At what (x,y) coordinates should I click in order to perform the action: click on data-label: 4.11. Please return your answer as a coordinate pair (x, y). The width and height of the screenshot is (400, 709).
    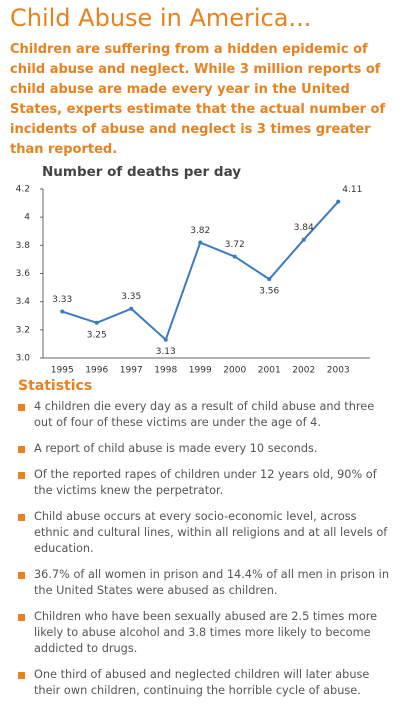
    Looking at the image, I should click on (352, 190).